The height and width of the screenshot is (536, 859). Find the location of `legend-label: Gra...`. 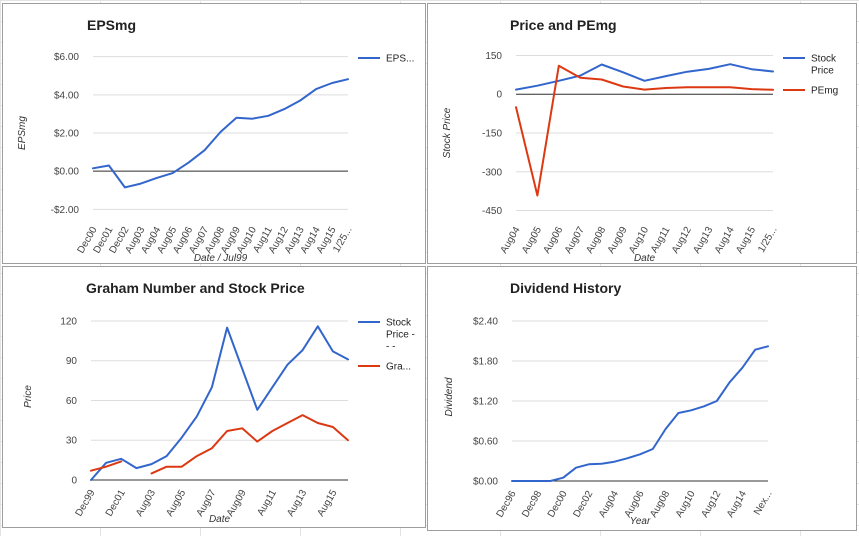

legend-label: Gra... is located at coordinates (398, 367).